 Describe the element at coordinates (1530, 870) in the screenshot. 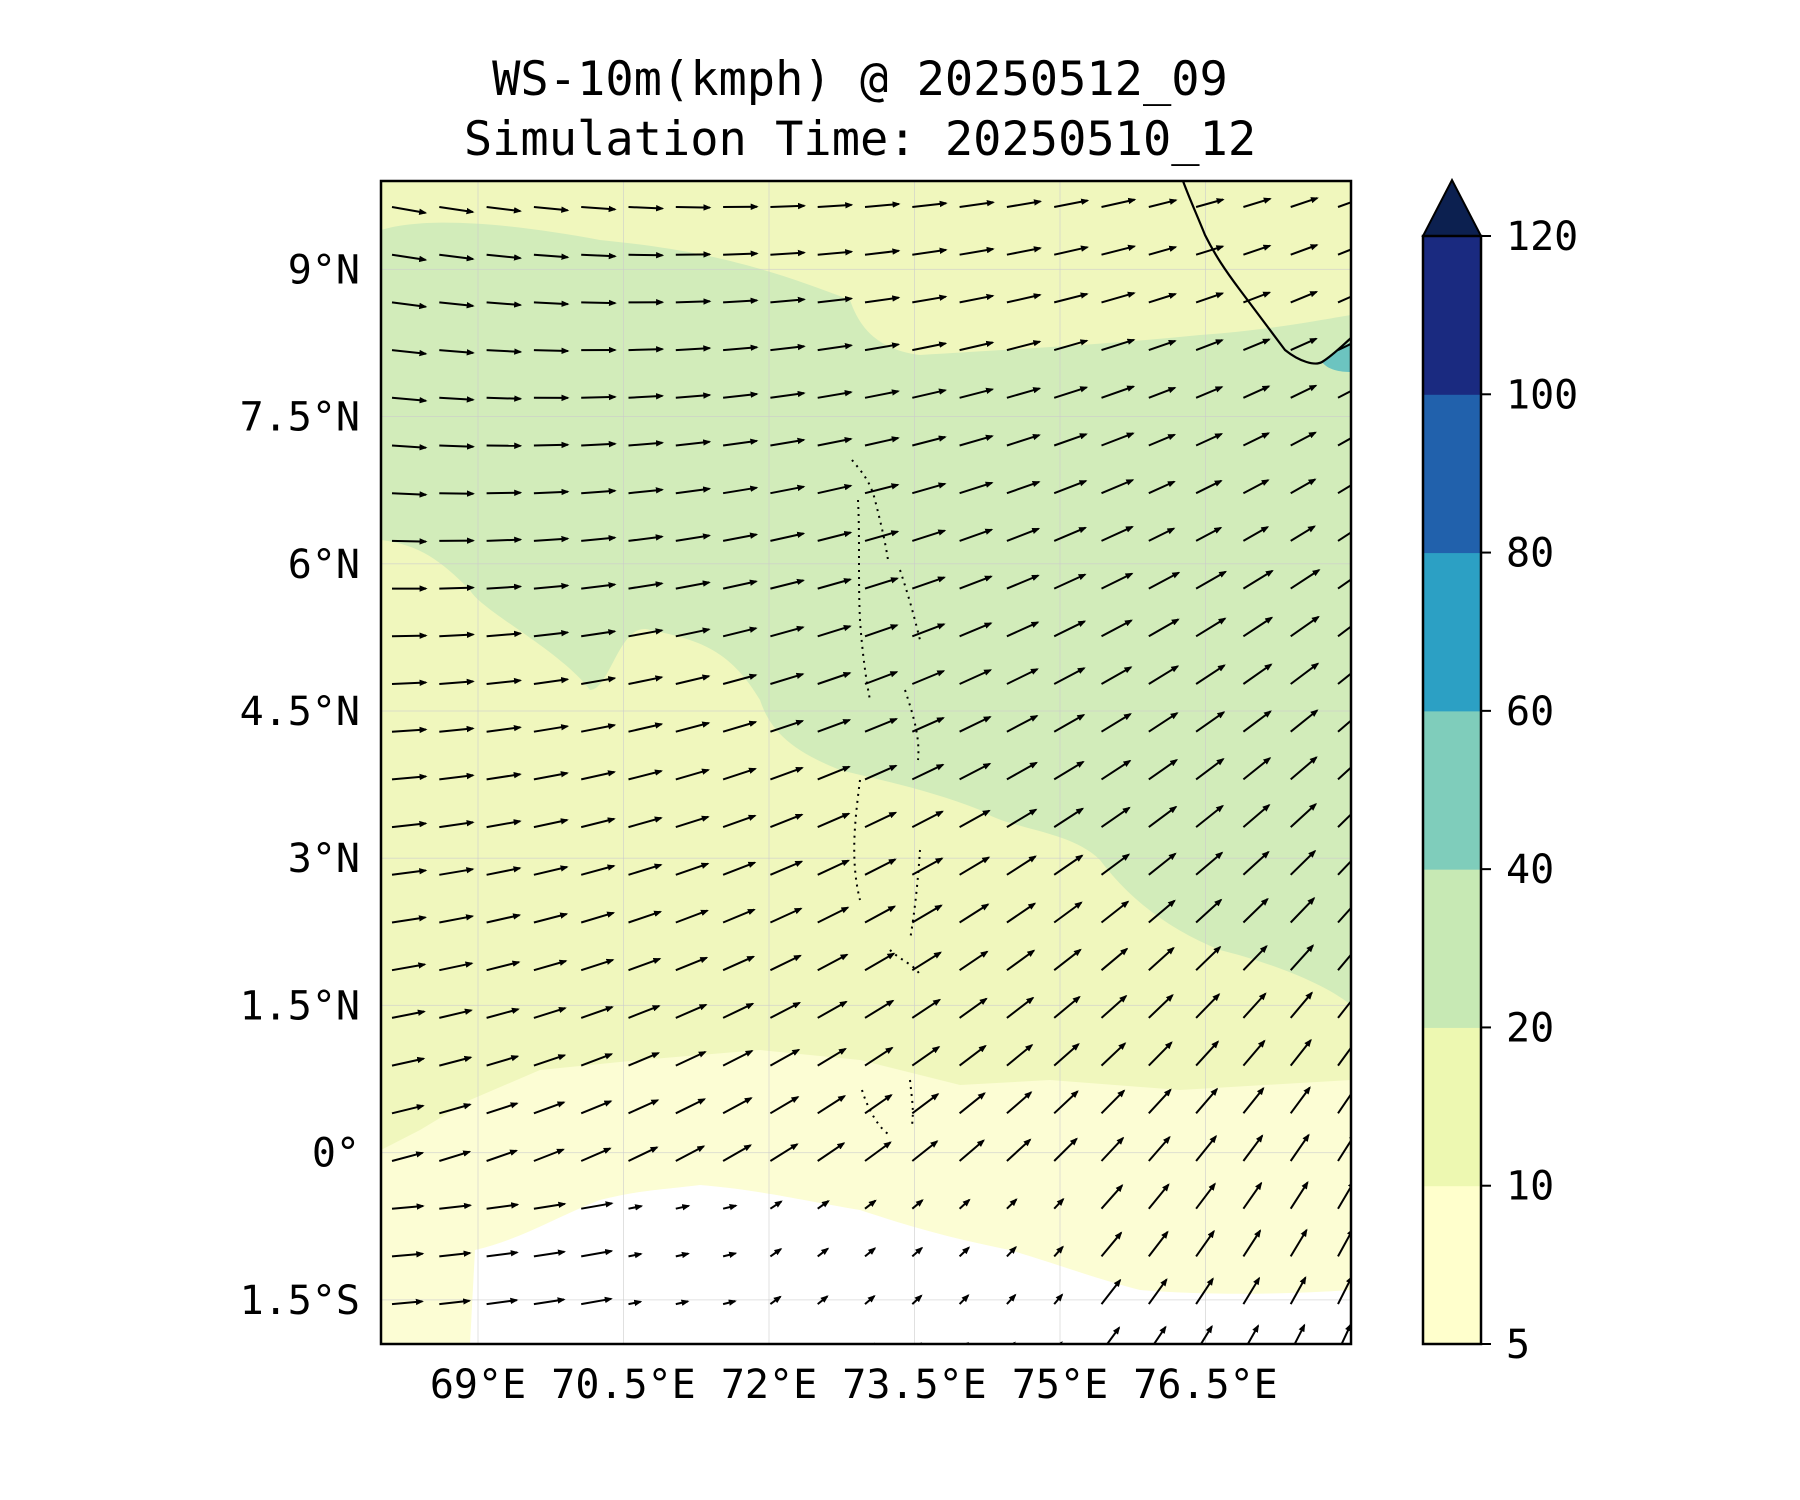

I see `colorbar-tick-label: 40` at that location.